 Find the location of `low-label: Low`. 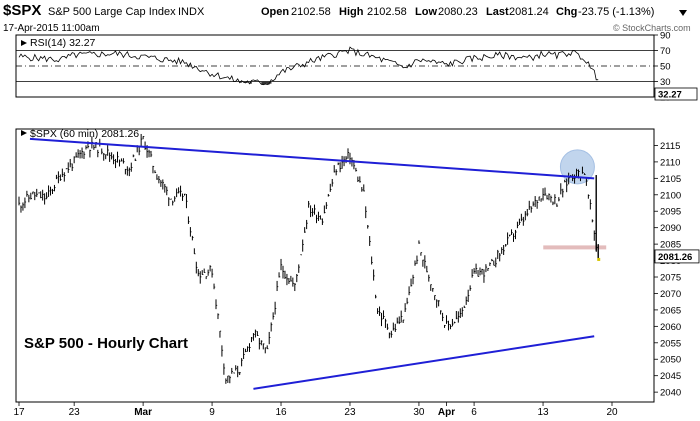

low-label: Low is located at coordinates (426, 12).